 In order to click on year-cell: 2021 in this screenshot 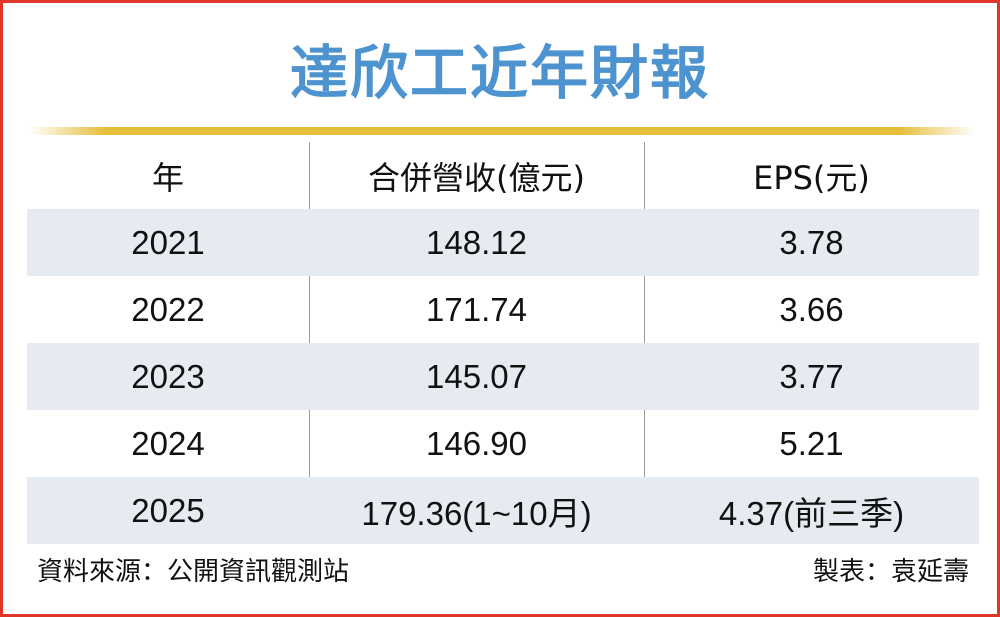, I will do `click(168, 242)`.